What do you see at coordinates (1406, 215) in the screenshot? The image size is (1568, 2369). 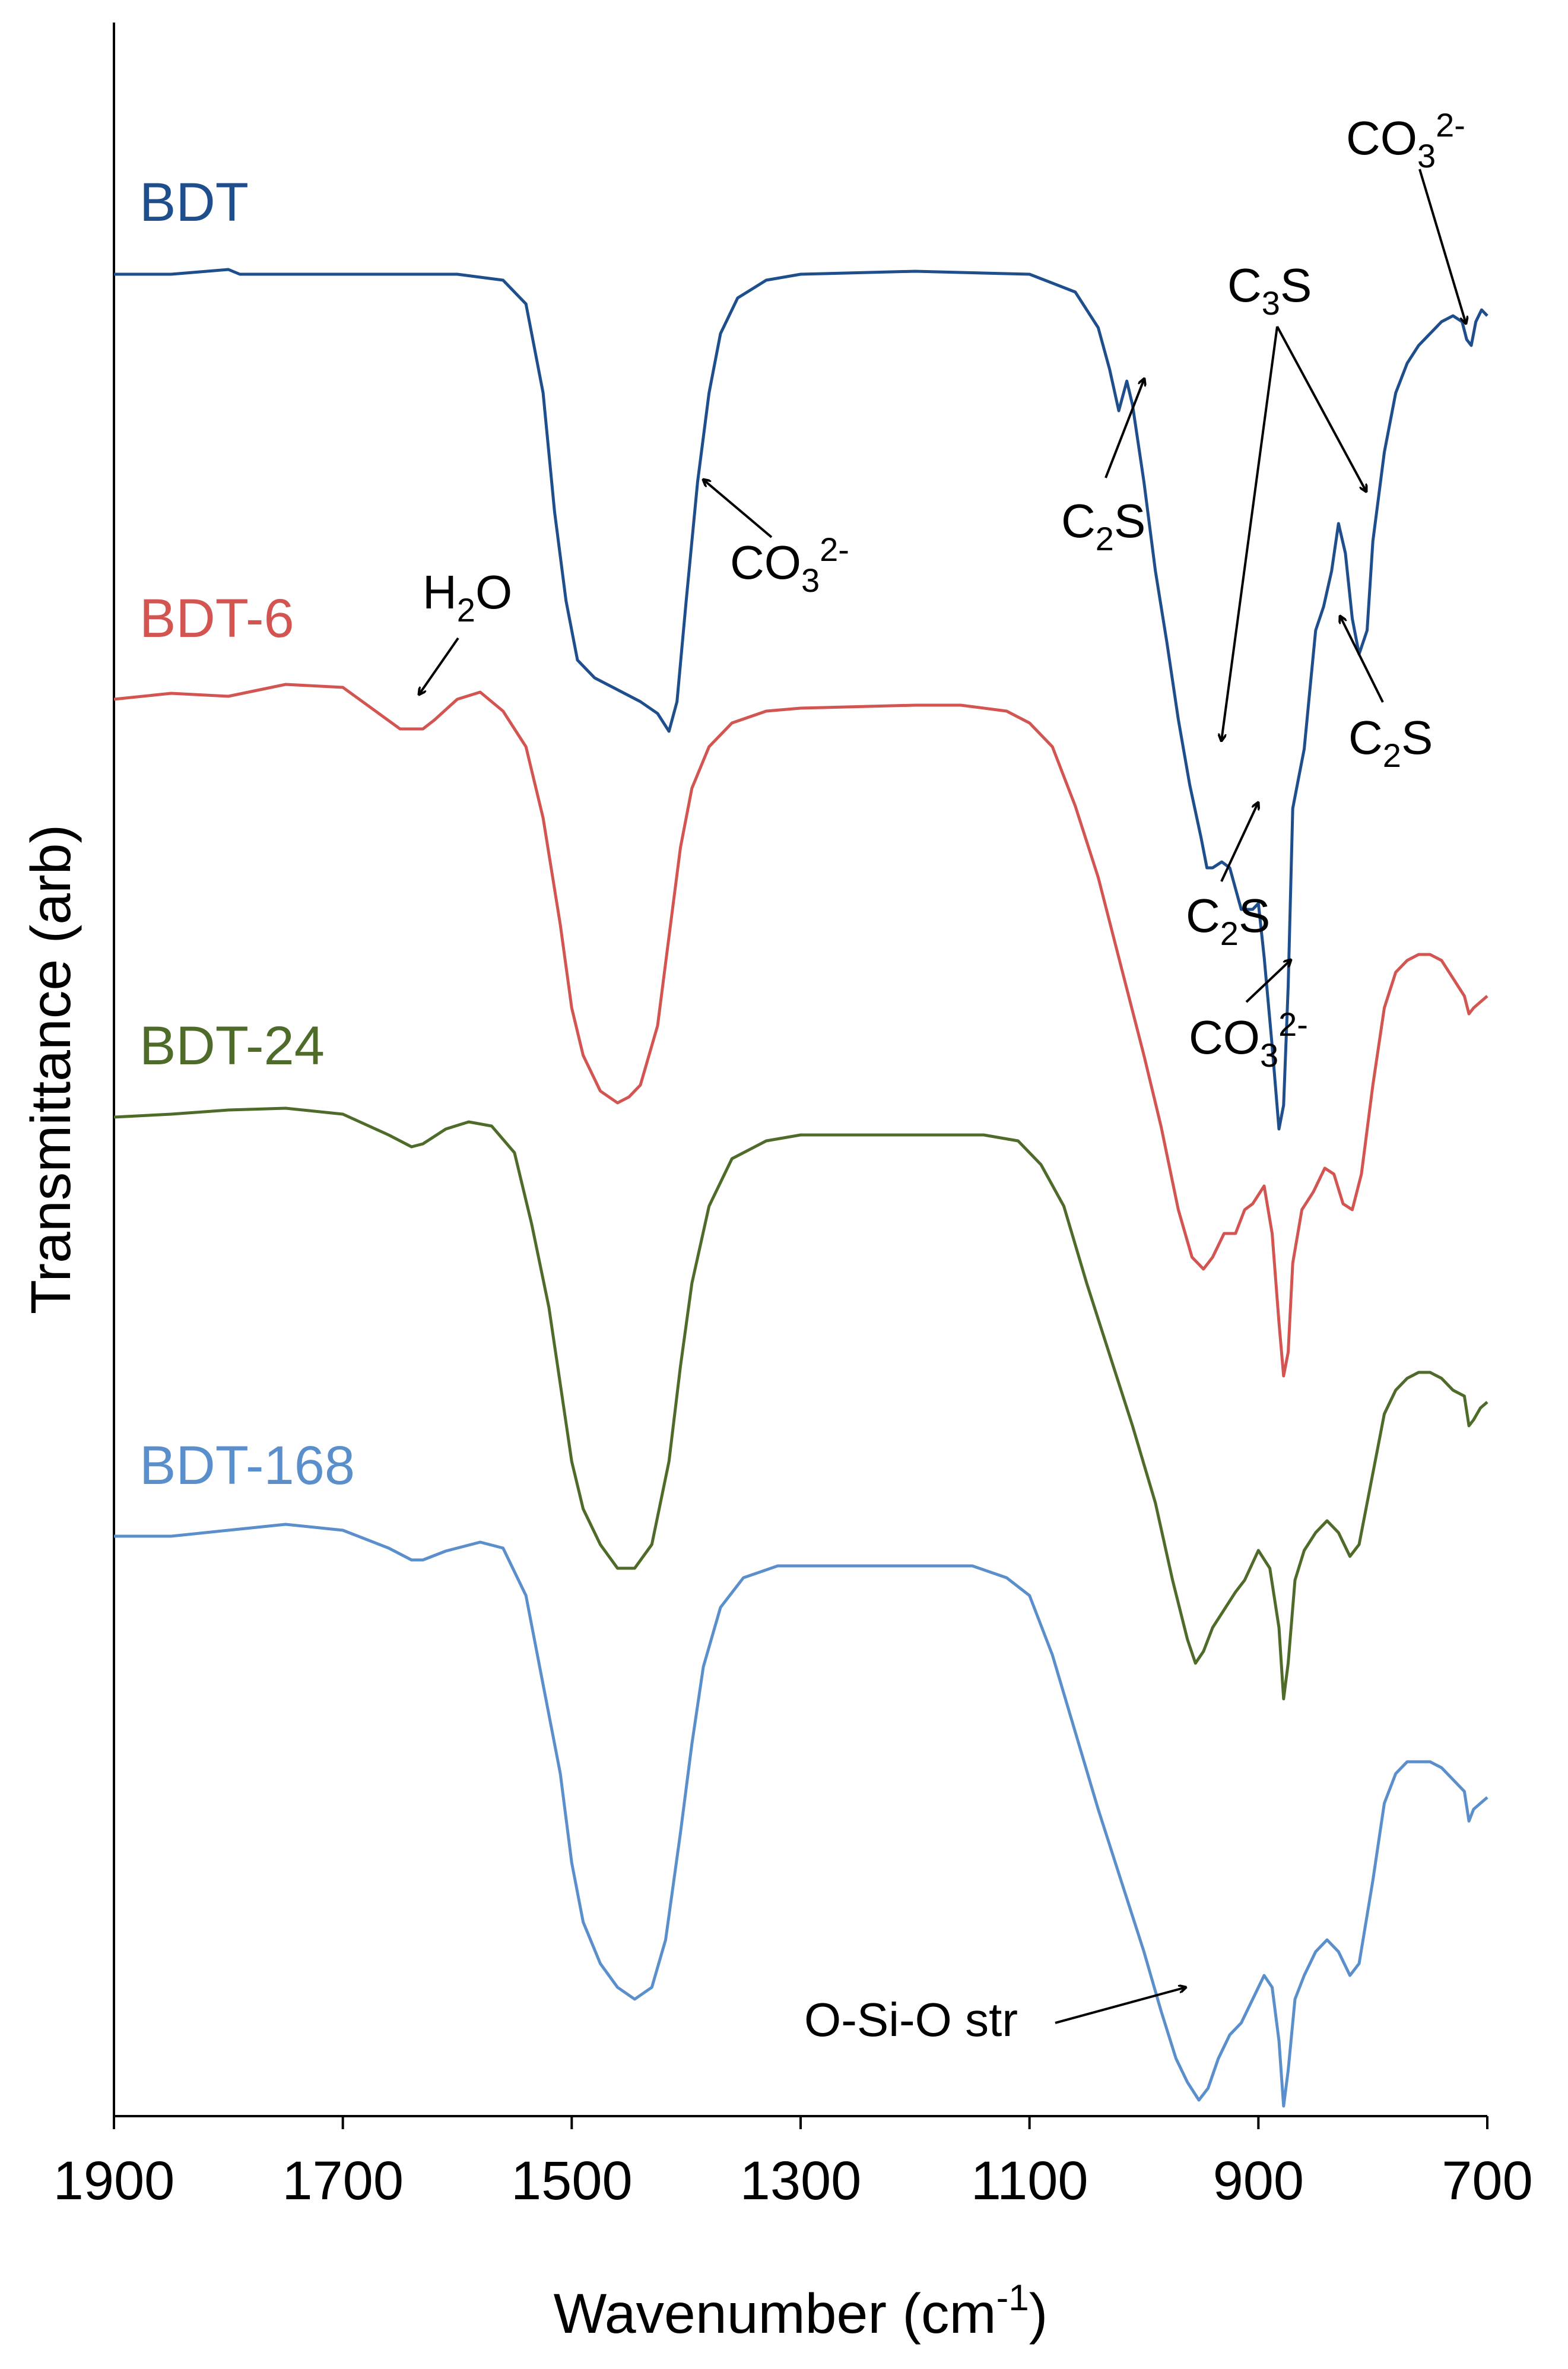 I see `annotation-bdt-co3-712: CO32-` at bounding box center [1406, 215].